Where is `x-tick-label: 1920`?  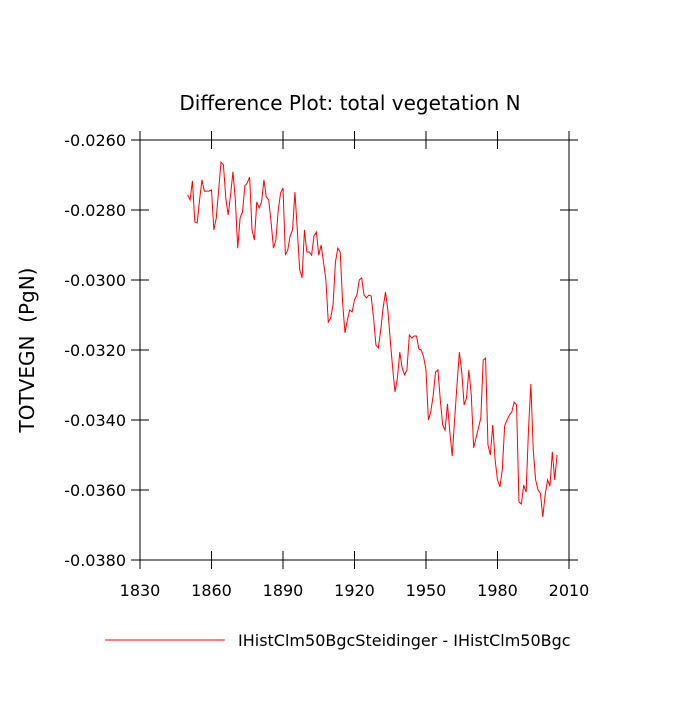 x-tick-label: 1920 is located at coordinates (354, 590).